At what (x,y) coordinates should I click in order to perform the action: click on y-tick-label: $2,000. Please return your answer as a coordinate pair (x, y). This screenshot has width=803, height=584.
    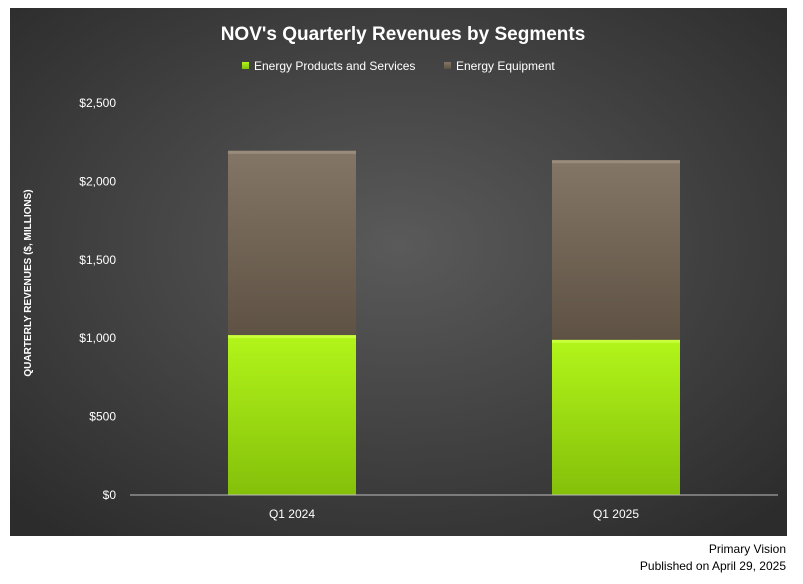
    Looking at the image, I should click on (97, 181).